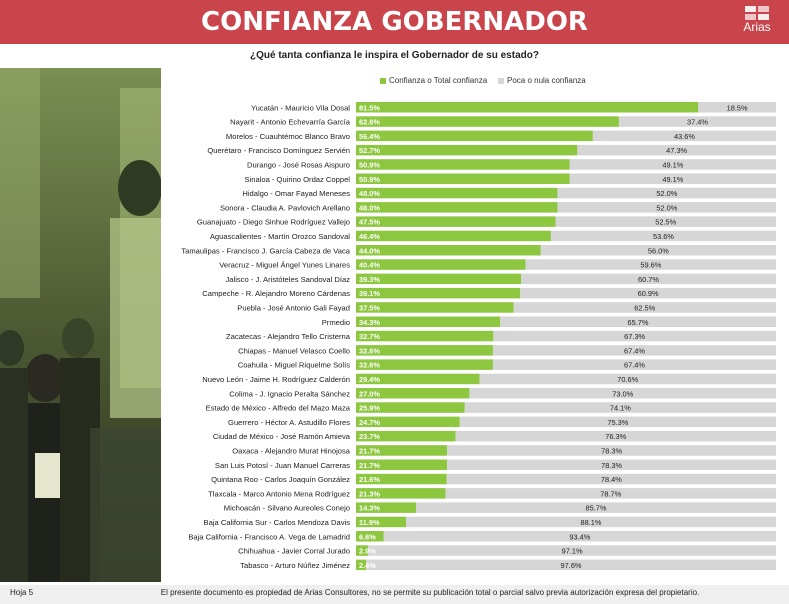 Image resolution: width=789 pixels, height=604 pixels. What do you see at coordinates (296, 193) in the screenshot?
I see `category-label: Hidalgo - Omar Fayad Meneses` at bounding box center [296, 193].